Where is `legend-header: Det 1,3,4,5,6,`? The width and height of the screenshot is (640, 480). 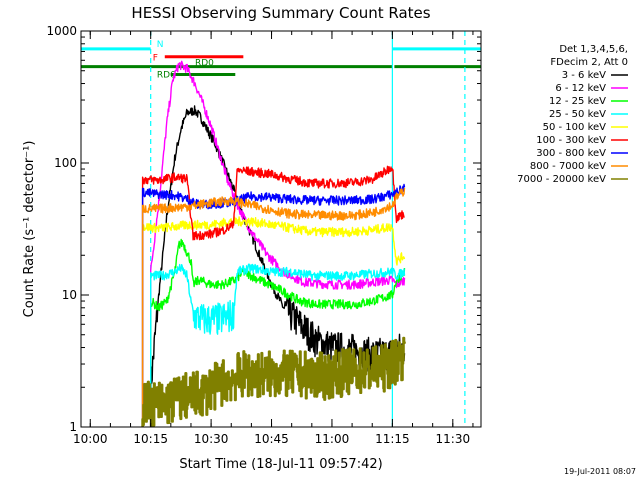 legend-header: Det 1,3,4,5,6, is located at coordinates (593, 49).